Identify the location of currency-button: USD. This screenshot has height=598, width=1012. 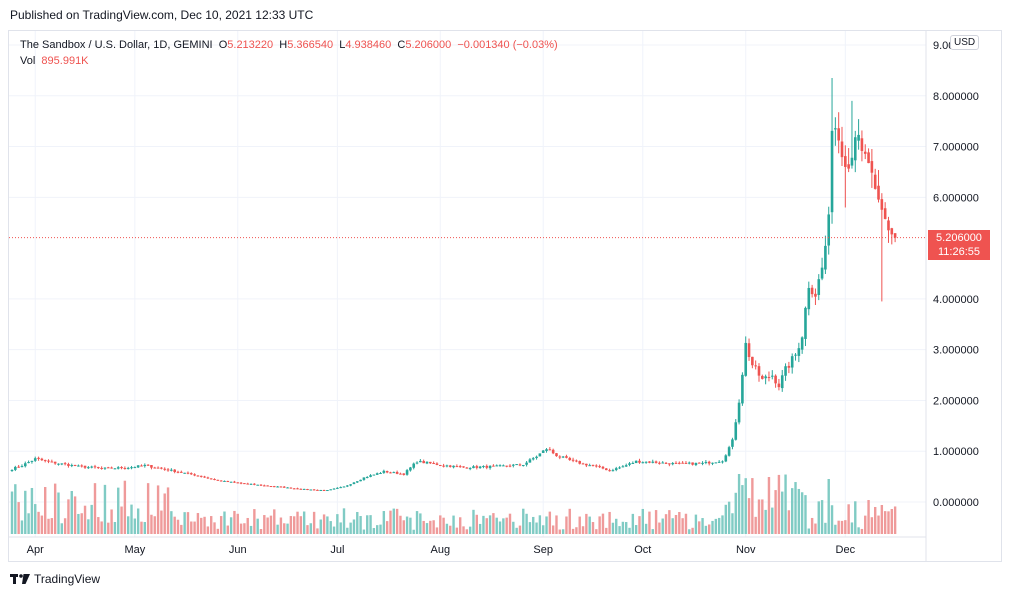
(965, 42).